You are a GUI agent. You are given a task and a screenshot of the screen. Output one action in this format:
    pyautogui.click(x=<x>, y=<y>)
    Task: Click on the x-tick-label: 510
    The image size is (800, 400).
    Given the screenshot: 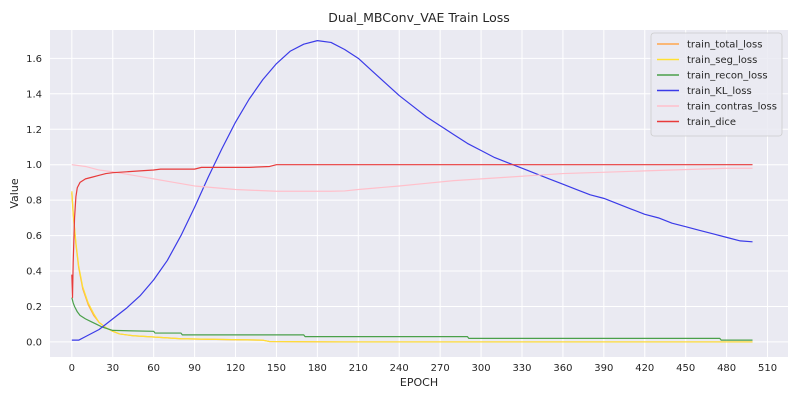 What is the action you would take?
    pyautogui.click(x=767, y=368)
    